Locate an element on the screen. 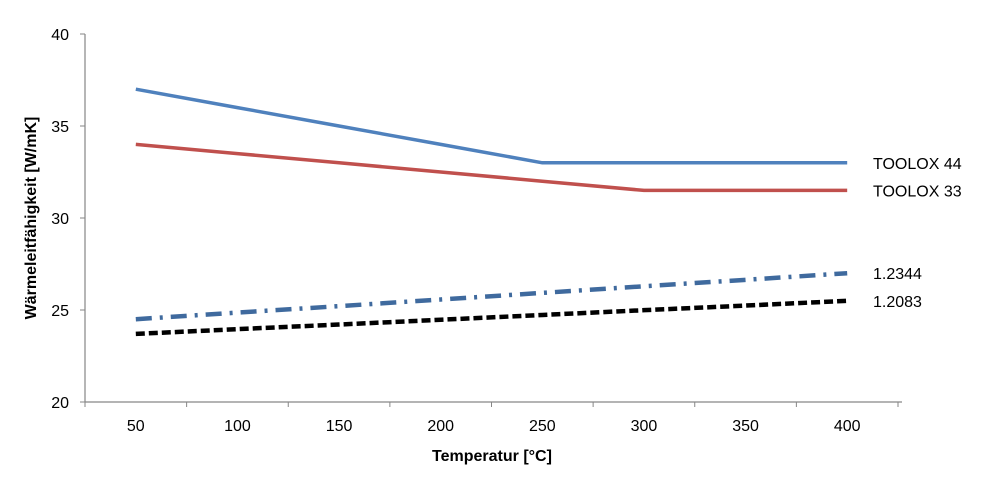 The height and width of the screenshot is (498, 1000). series-label: TOOLOX 33 is located at coordinates (917, 191).